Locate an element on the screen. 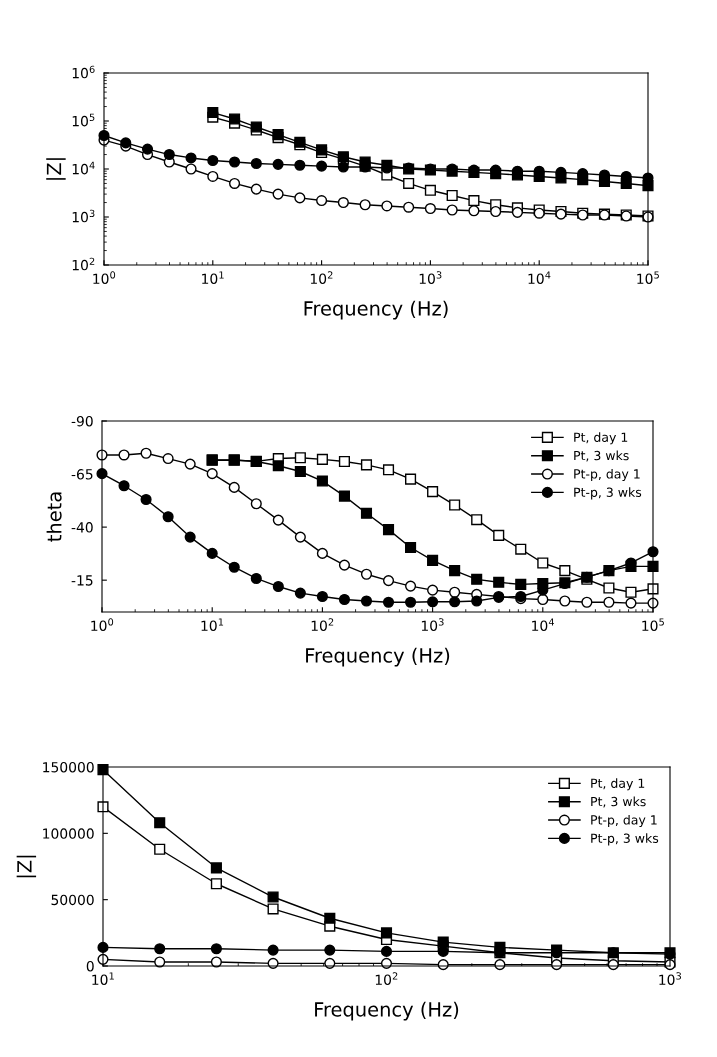 The height and width of the screenshot is (1057, 717). y-tick-label: 10$^{5}$ is located at coordinates (83, 120).